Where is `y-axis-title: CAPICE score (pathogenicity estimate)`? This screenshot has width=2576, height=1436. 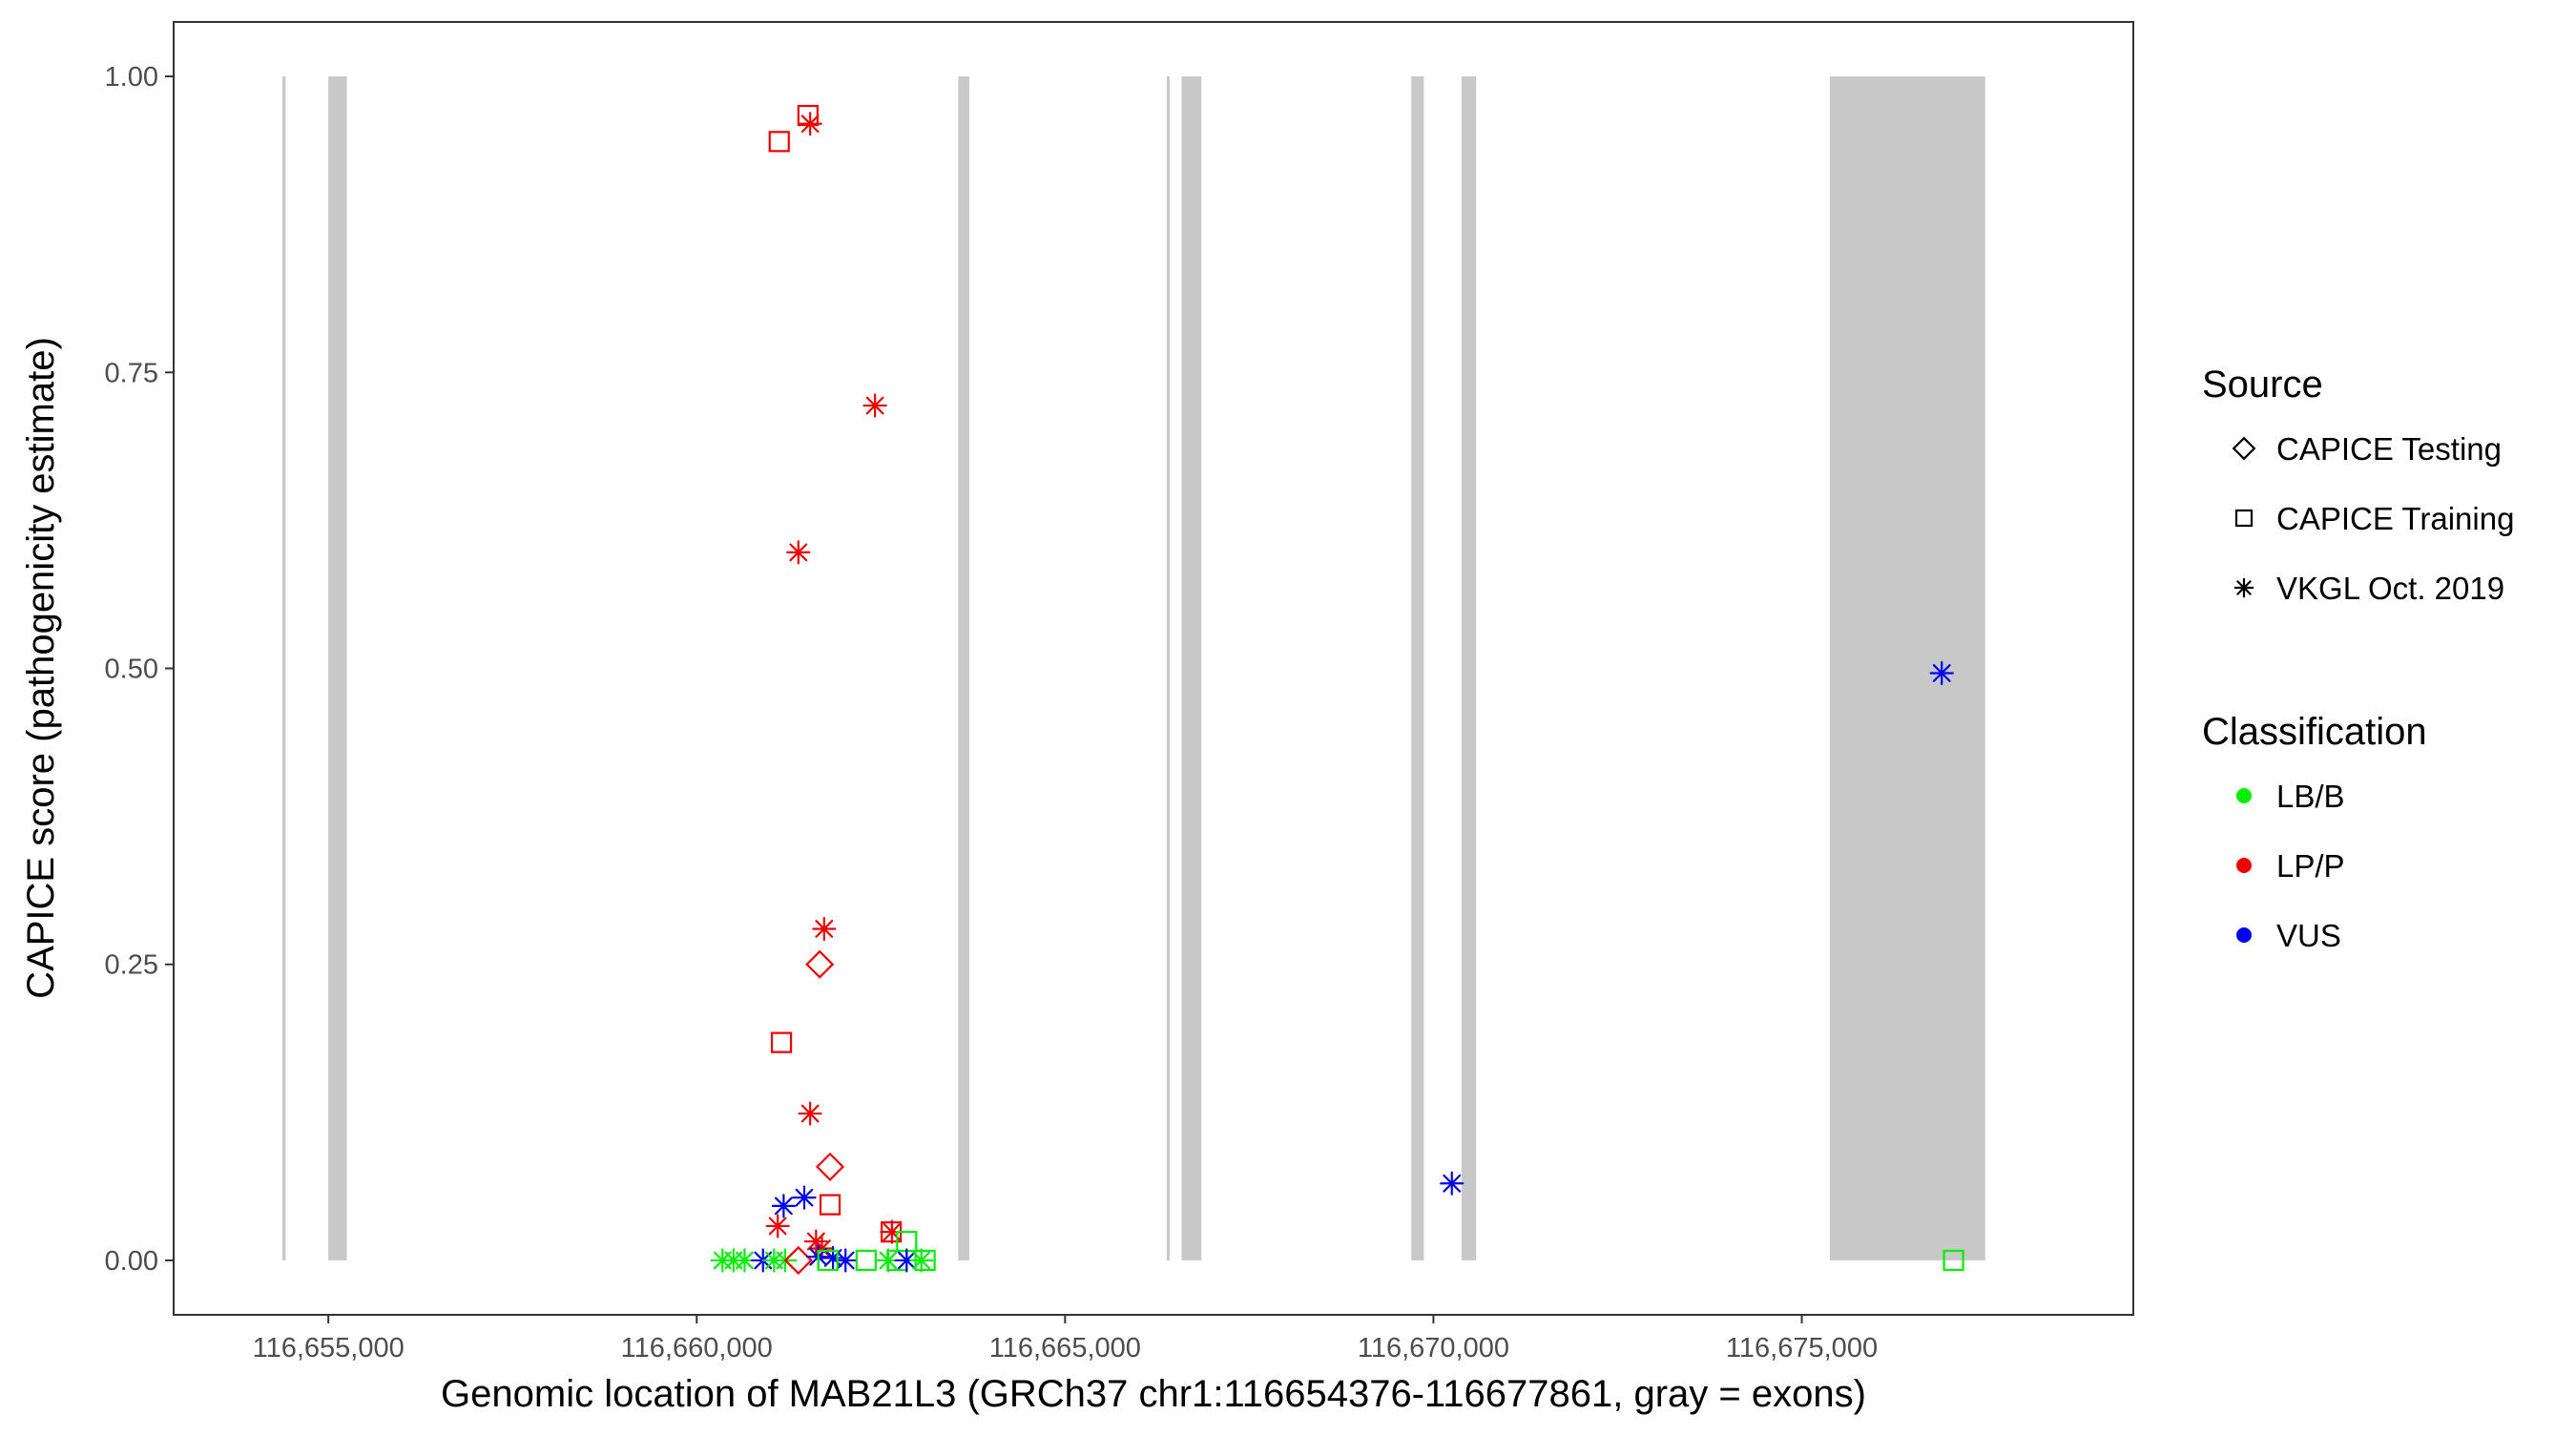
y-axis-title: CAPICE score (pathogenicity estimate) is located at coordinates (41, 668).